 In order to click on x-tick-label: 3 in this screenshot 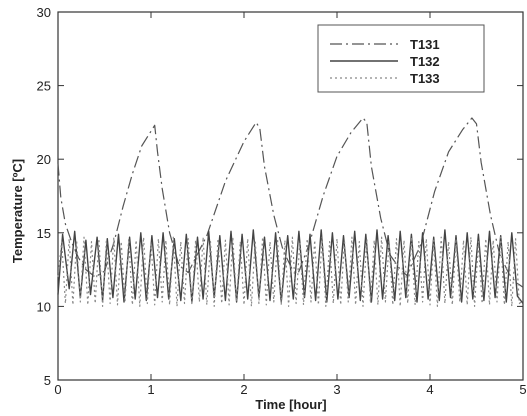, I will do `click(336, 389)`.